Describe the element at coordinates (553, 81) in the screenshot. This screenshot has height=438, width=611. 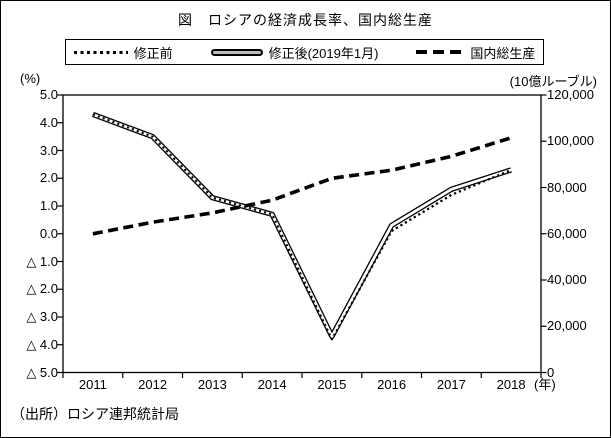
I see `right-axis-unit-label: (10億ルーブル)` at that location.